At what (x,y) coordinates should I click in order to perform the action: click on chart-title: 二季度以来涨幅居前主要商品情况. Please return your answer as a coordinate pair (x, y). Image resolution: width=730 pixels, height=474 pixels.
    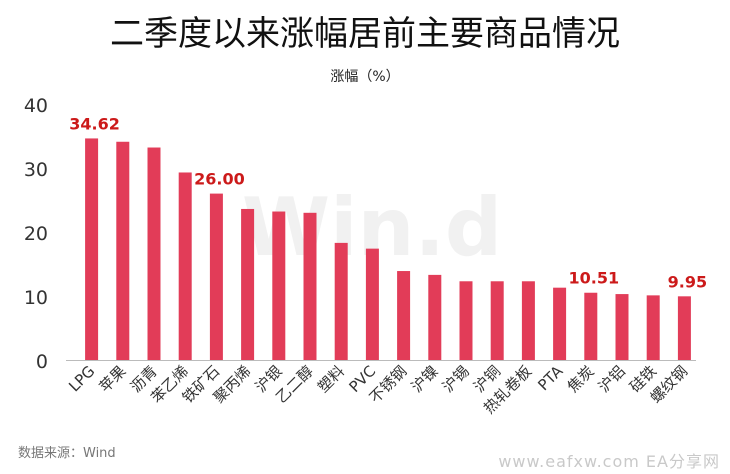
    Looking at the image, I should click on (365, 34).